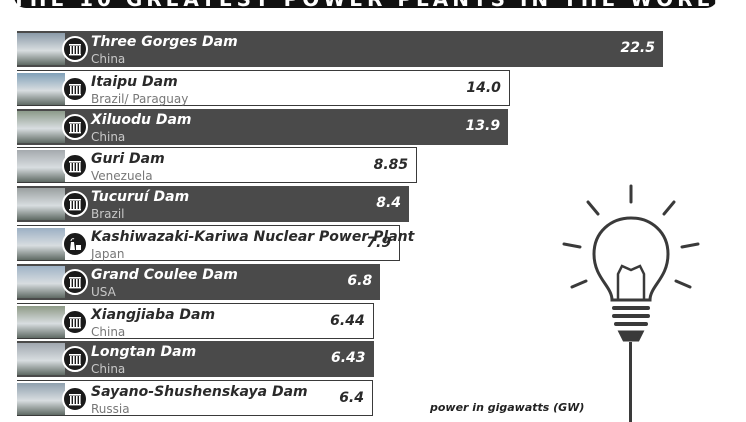 The width and height of the screenshot is (746, 422). Describe the element at coordinates (391, 165) in the screenshot. I see `value-label: 8.85` at that location.